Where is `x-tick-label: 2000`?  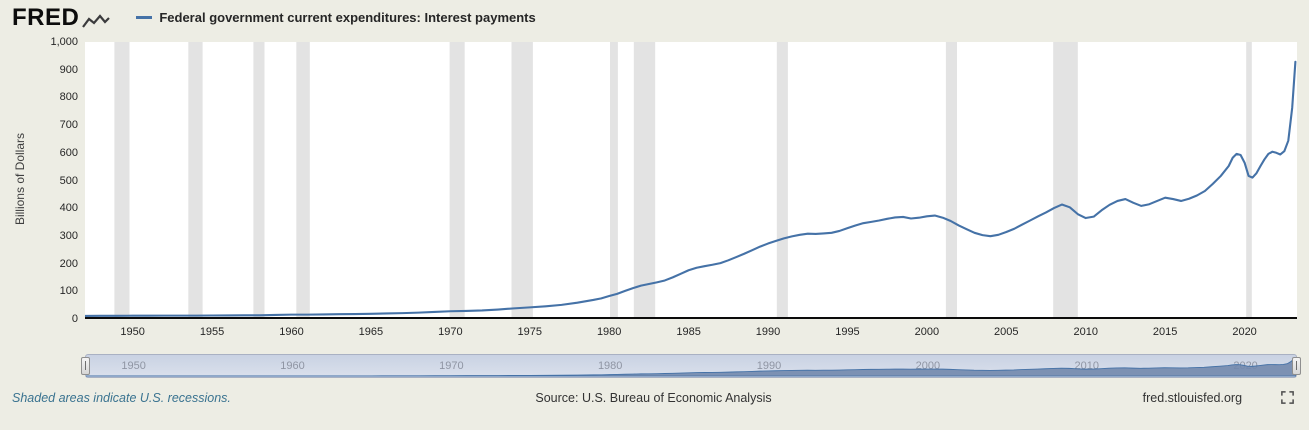
x-tick-label: 2000 is located at coordinates (927, 332).